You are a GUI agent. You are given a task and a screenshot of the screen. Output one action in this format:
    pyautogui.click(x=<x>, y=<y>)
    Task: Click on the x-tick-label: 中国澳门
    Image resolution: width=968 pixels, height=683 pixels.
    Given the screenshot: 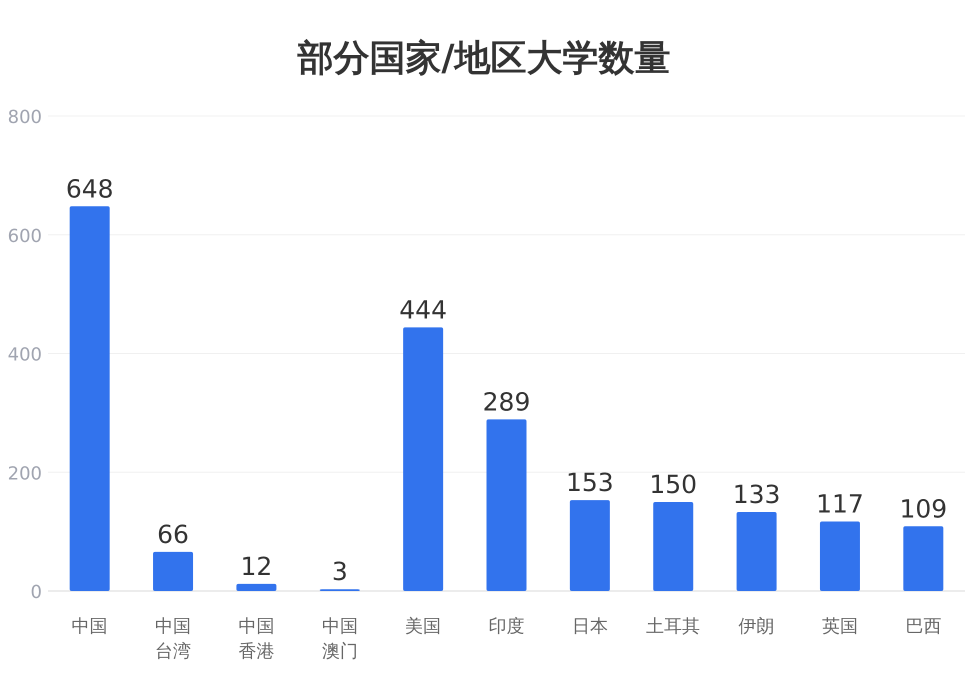 What is the action you would take?
    pyautogui.click(x=340, y=639)
    